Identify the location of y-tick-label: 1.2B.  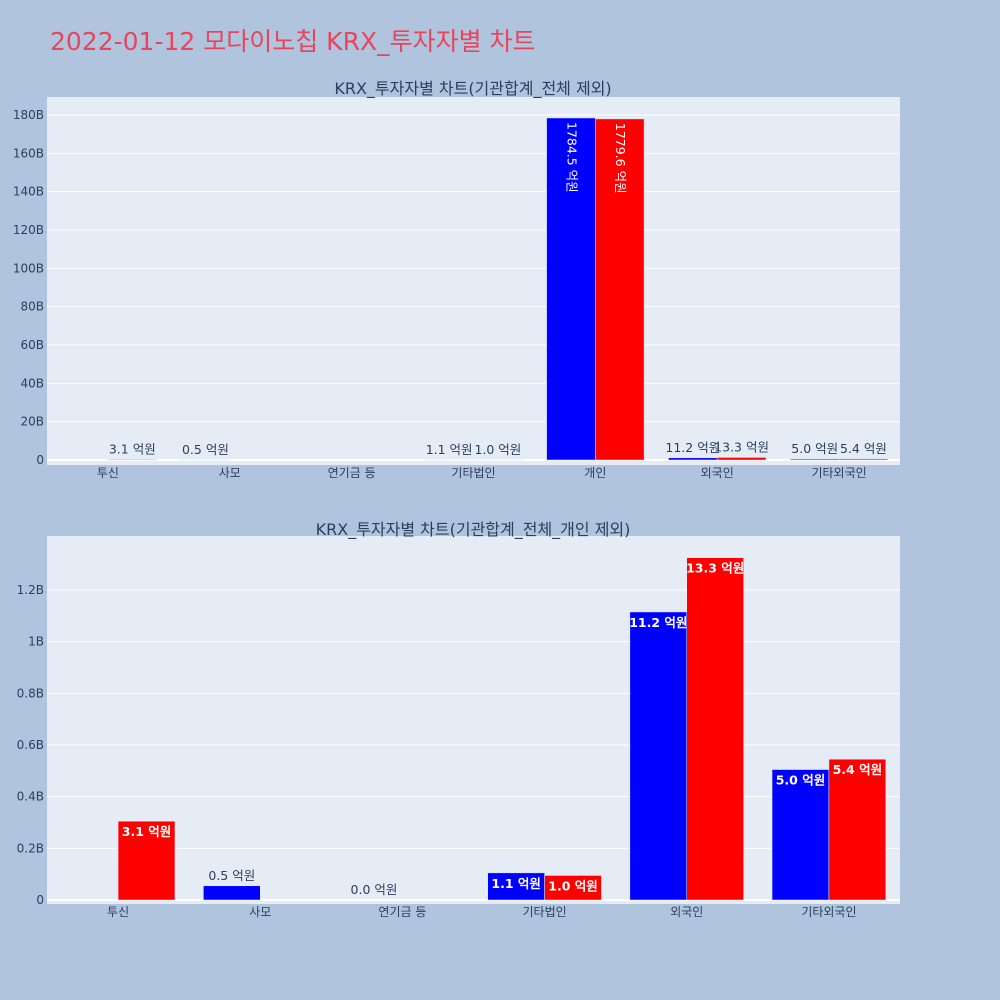
(30, 590).